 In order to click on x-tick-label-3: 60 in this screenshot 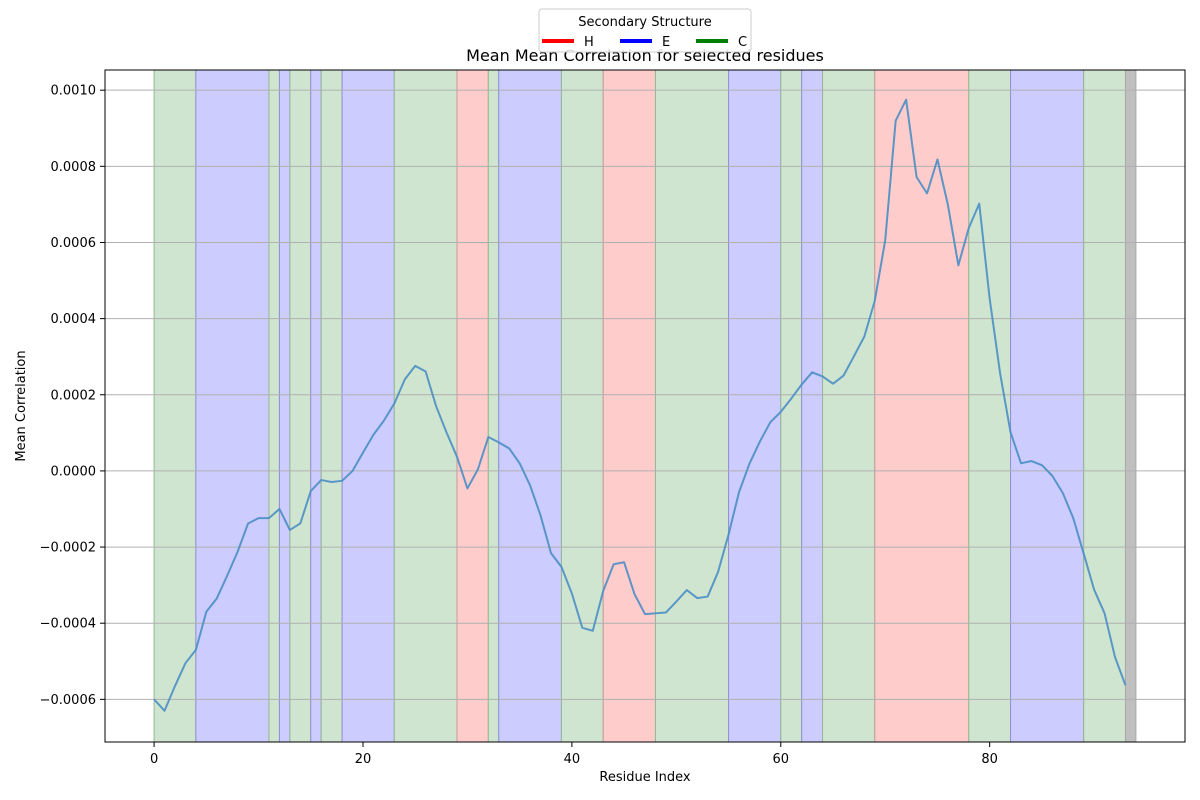, I will do `click(781, 759)`.